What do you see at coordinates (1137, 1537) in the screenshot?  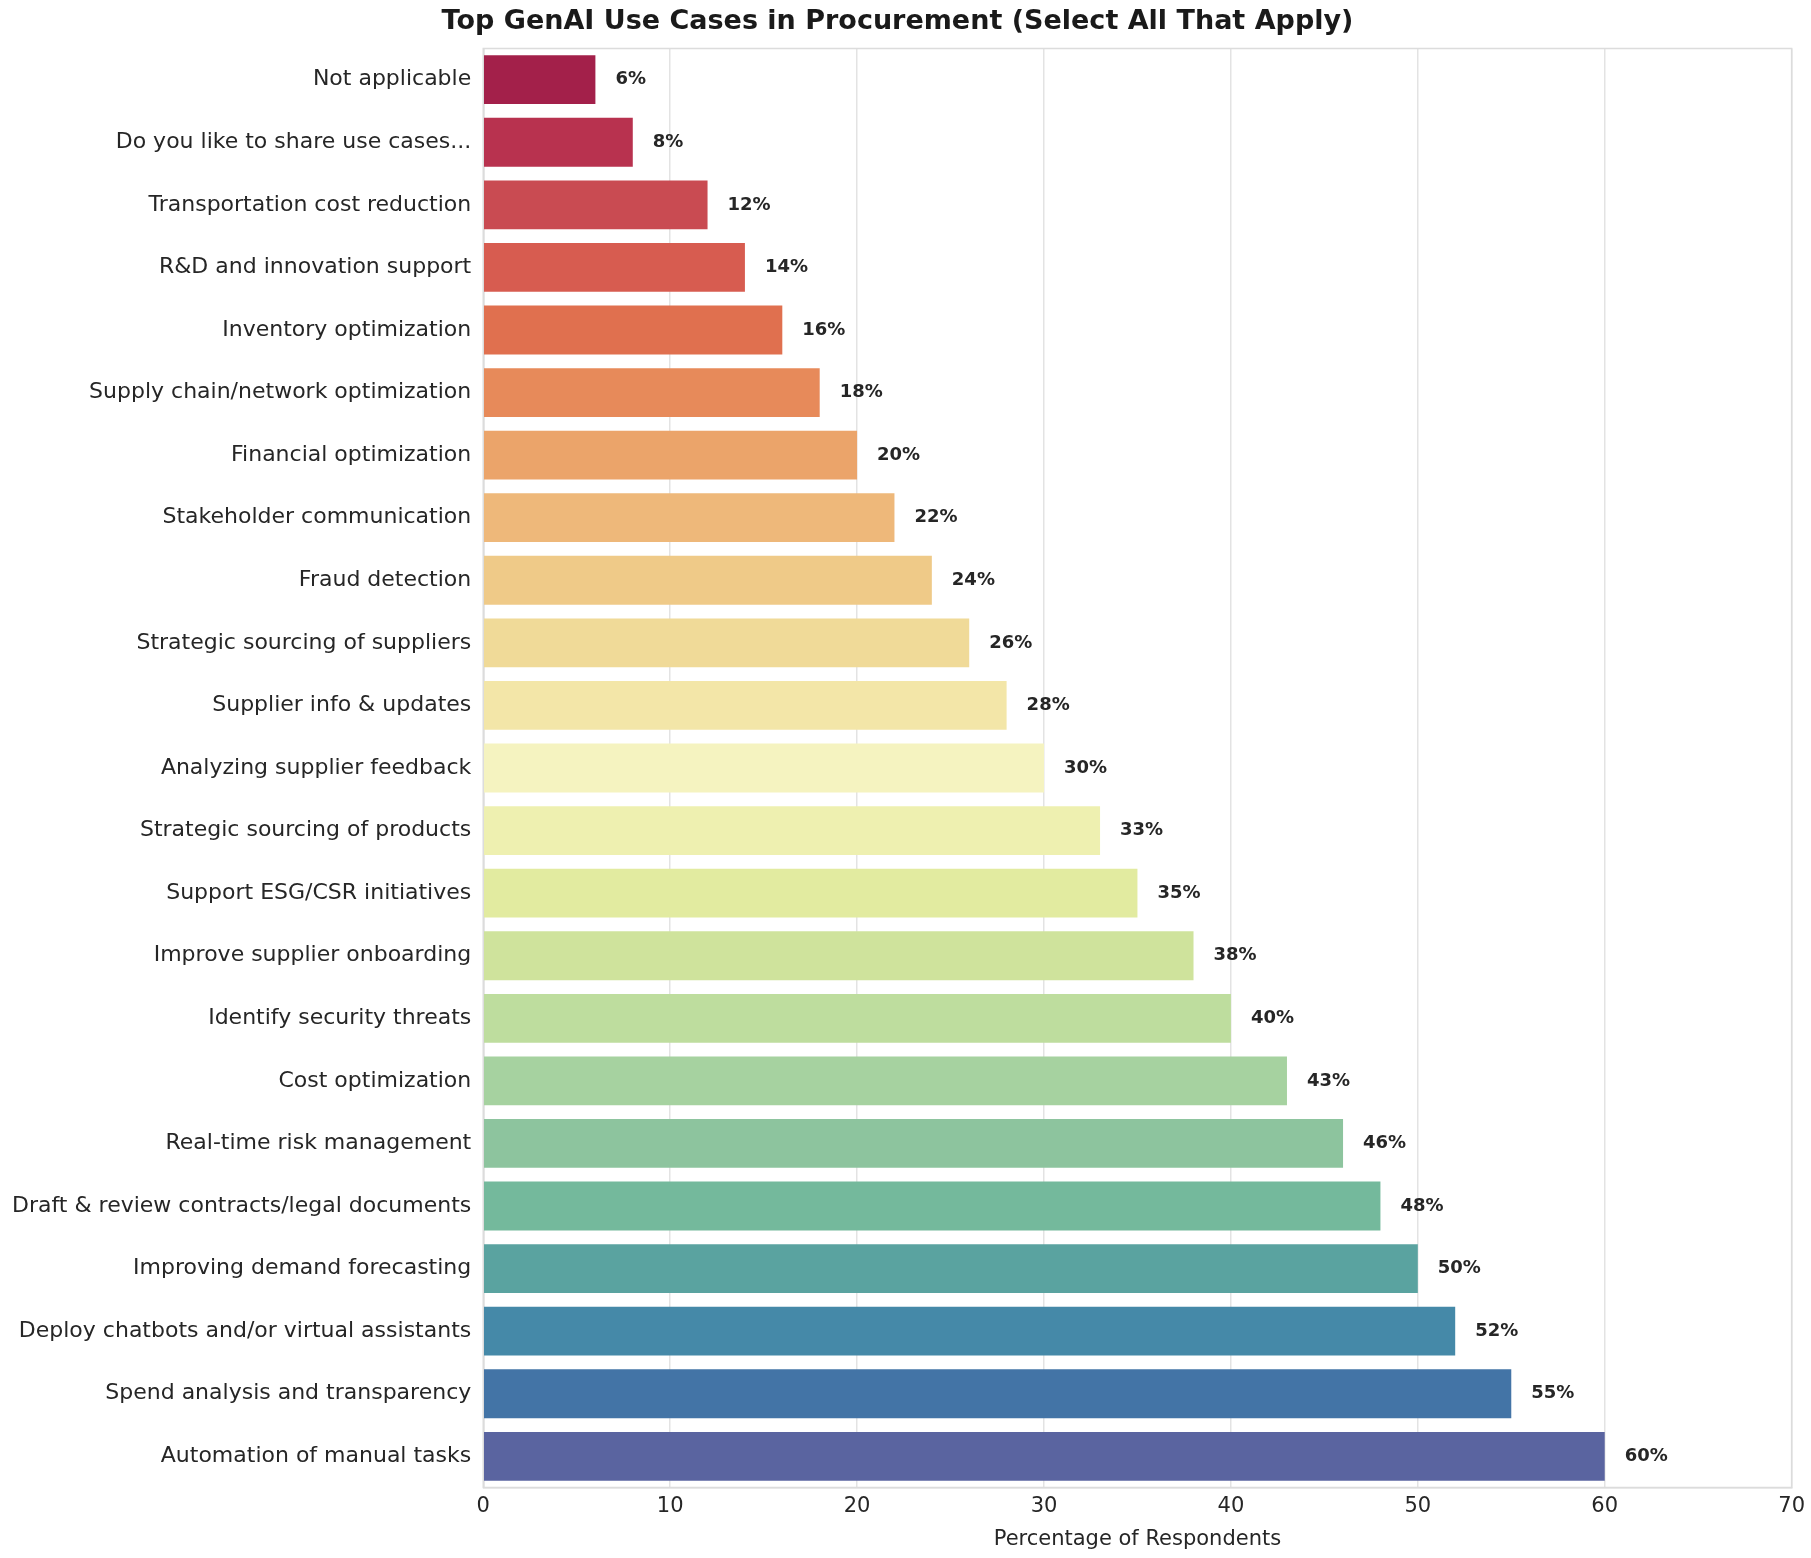 I see `x-axis-title: Percentage of Respondents` at bounding box center [1137, 1537].